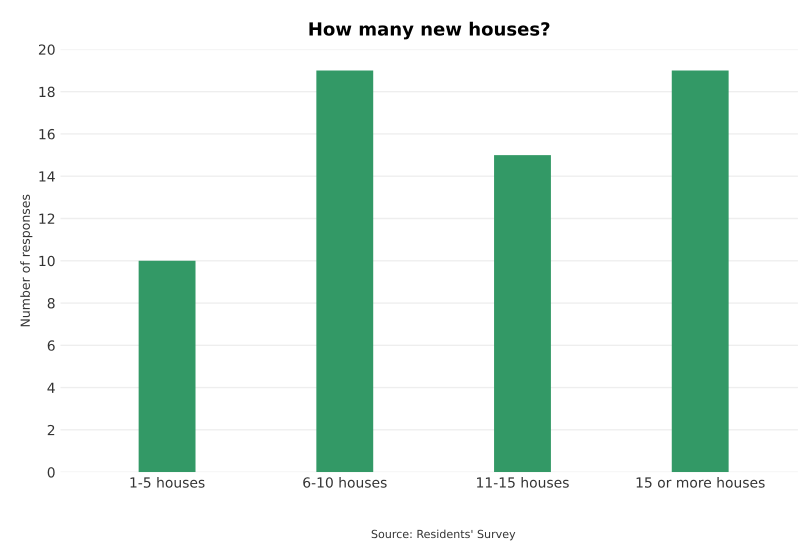 Image resolution: width=806 pixels, height=549 pixels. I want to click on y-tick-label: 14, so click(47, 176).